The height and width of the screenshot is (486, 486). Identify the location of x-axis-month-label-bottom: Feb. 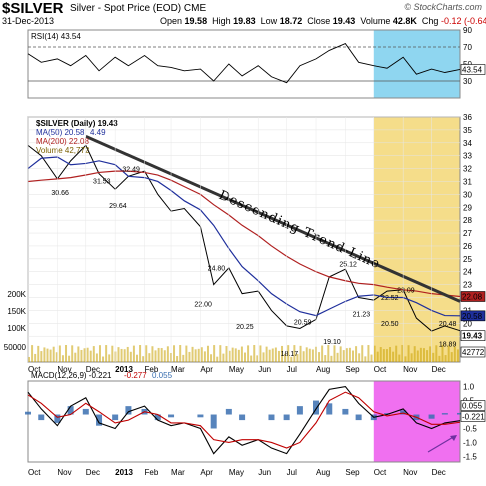
(152, 472).